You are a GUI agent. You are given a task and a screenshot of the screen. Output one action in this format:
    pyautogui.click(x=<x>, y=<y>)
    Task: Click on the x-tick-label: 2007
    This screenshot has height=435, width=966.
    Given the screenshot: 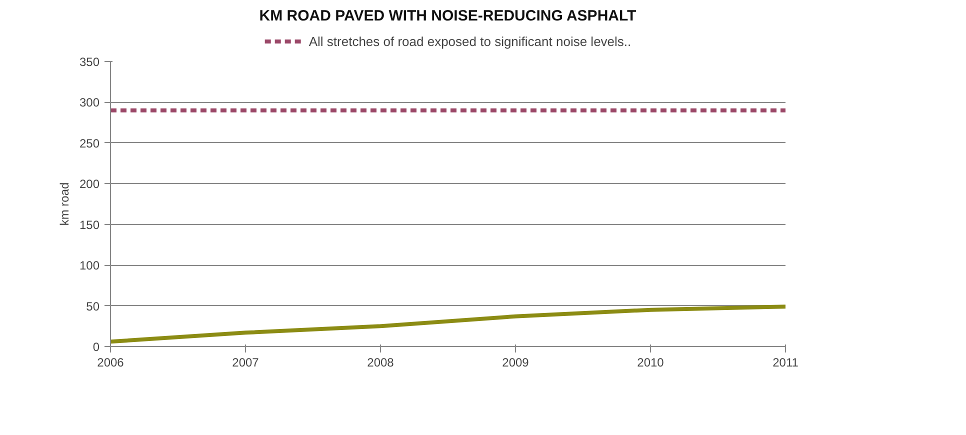 What is the action you would take?
    pyautogui.click(x=246, y=363)
    